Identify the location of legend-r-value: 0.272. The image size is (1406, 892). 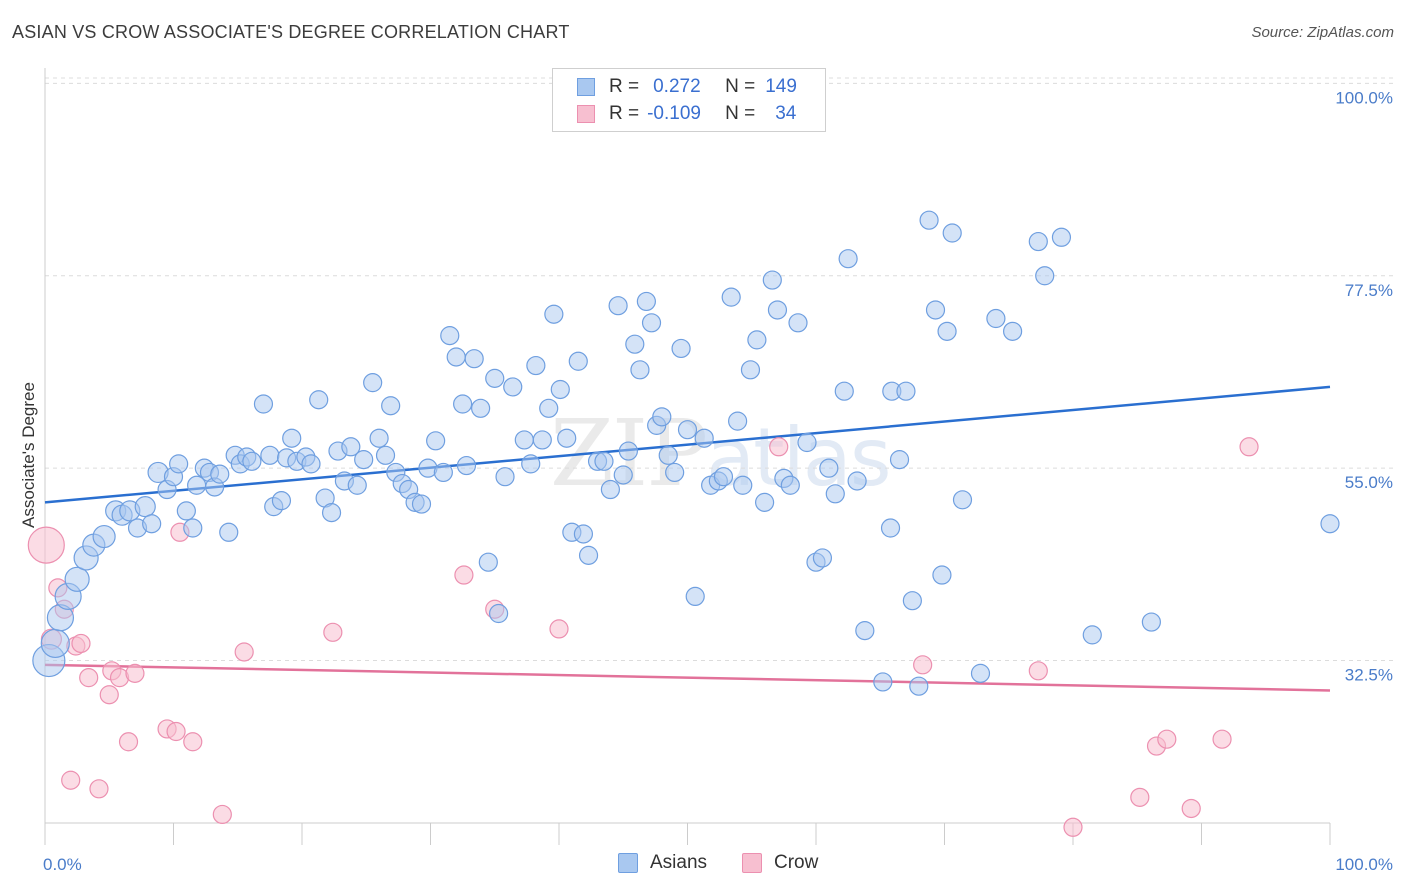
(677, 86).